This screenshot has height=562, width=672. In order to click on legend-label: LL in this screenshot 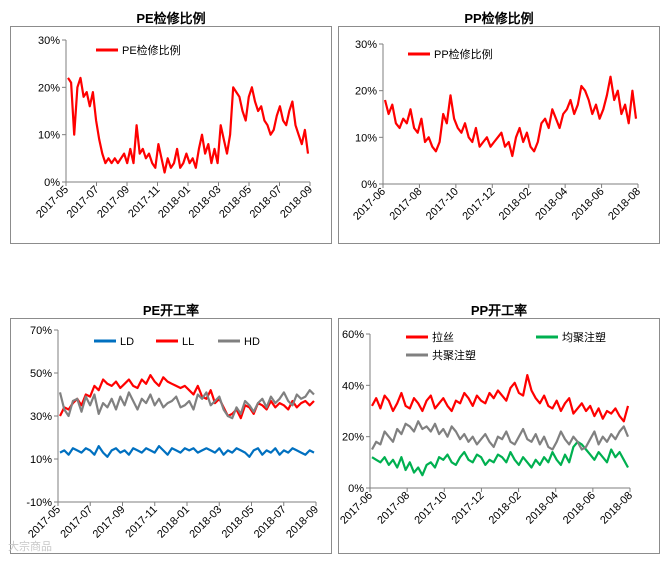, I will do `click(188, 342)`.